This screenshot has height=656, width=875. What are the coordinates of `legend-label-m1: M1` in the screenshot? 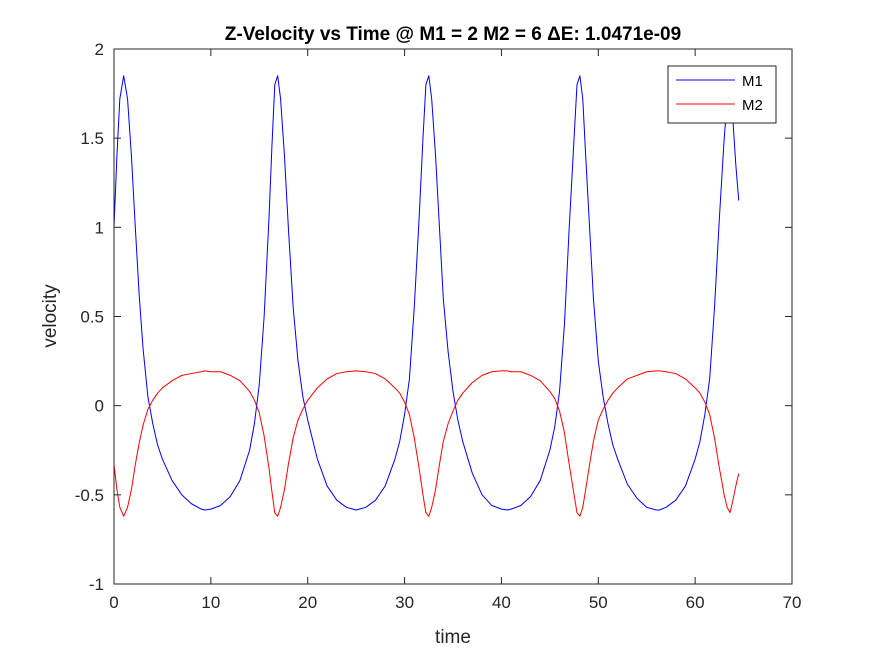 It's located at (752, 81).